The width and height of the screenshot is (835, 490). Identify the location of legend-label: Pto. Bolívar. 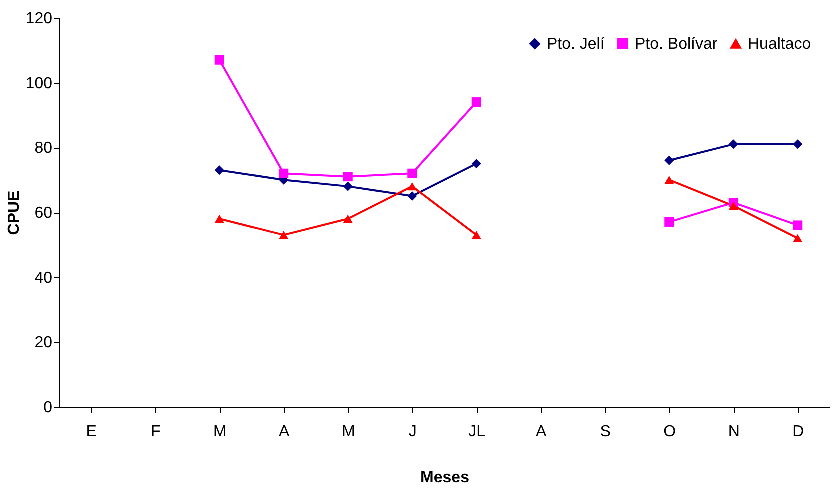
(676, 44).